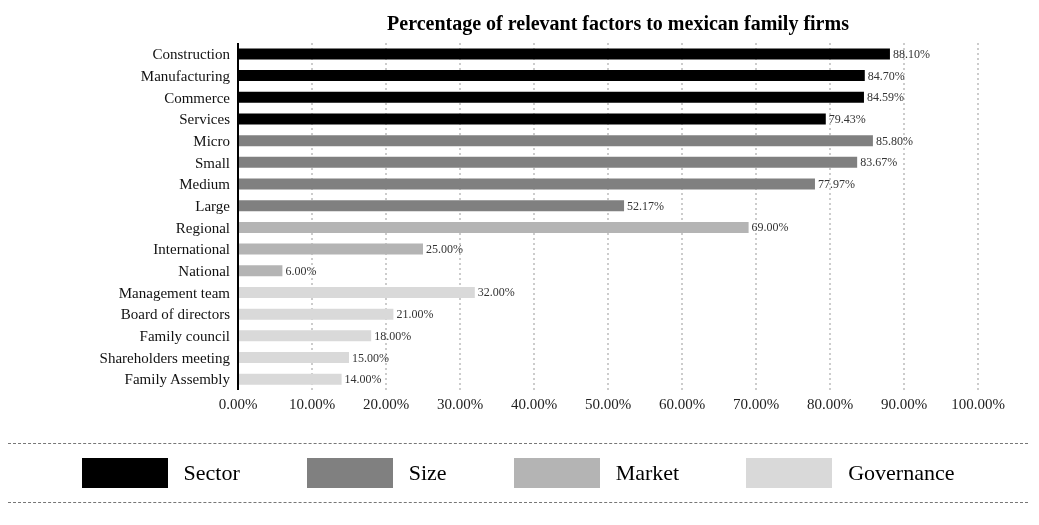 This screenshot has height=525, width=1039. I want to click on data-label: 25.00%, so click(444, 249).